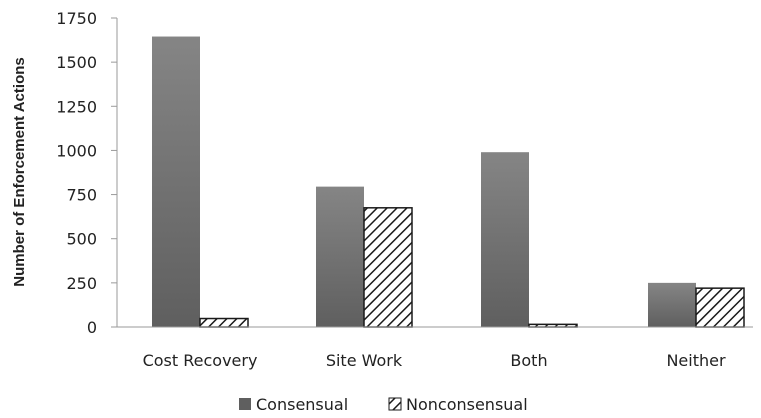 This screenshot has width=761, height=418. I want to click on y-tick-label: 1000, so click(76, 150).